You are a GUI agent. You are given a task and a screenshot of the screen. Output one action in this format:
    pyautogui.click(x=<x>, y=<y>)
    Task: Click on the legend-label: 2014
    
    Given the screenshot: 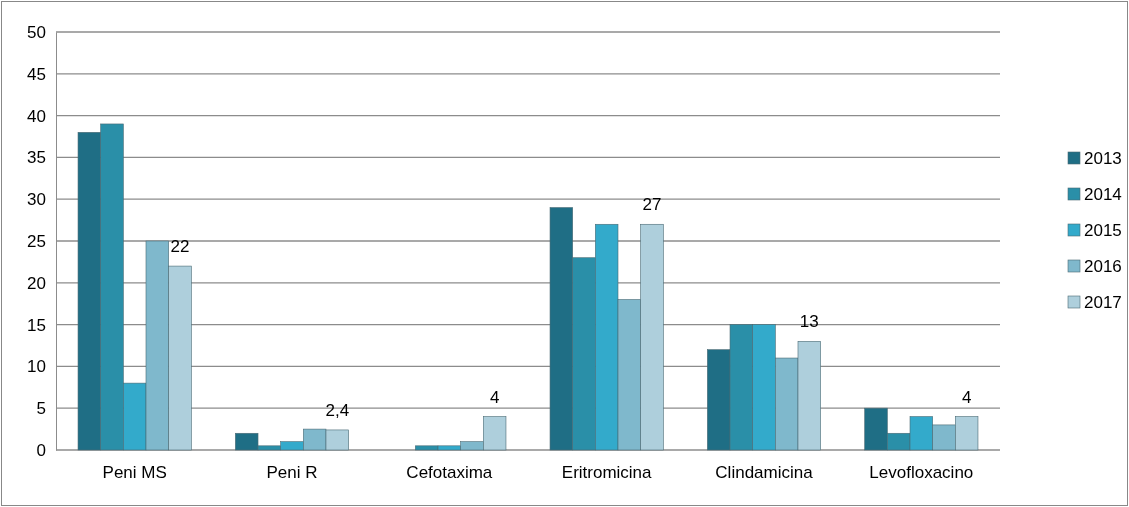 What is the action you would take?
    pyautogui.click(x=1103, y=194)
    